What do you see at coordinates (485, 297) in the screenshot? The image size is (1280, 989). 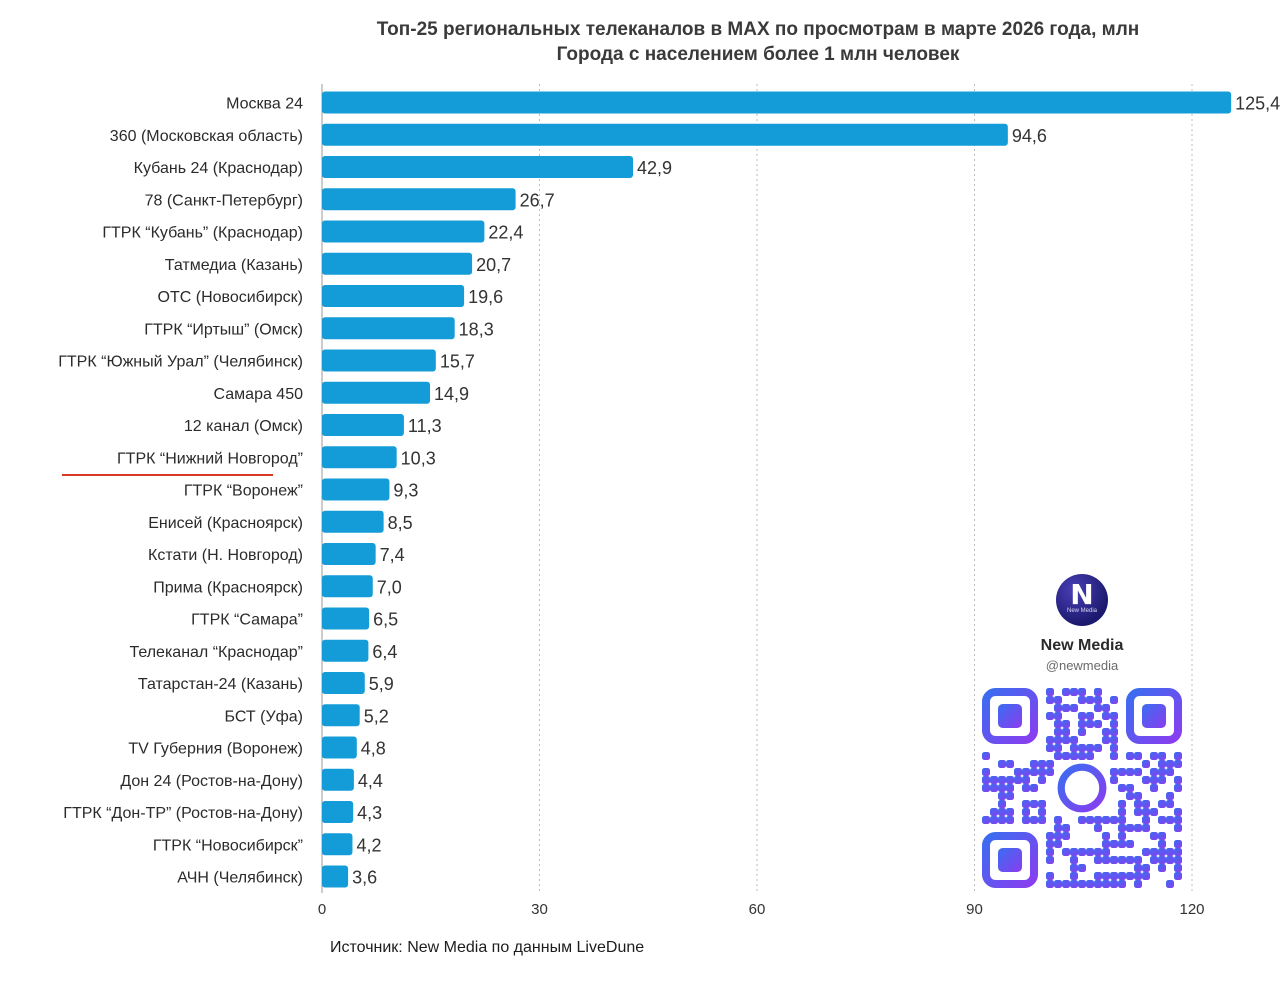 I see `value-label: 19,6` at bounding box center [485, 297].